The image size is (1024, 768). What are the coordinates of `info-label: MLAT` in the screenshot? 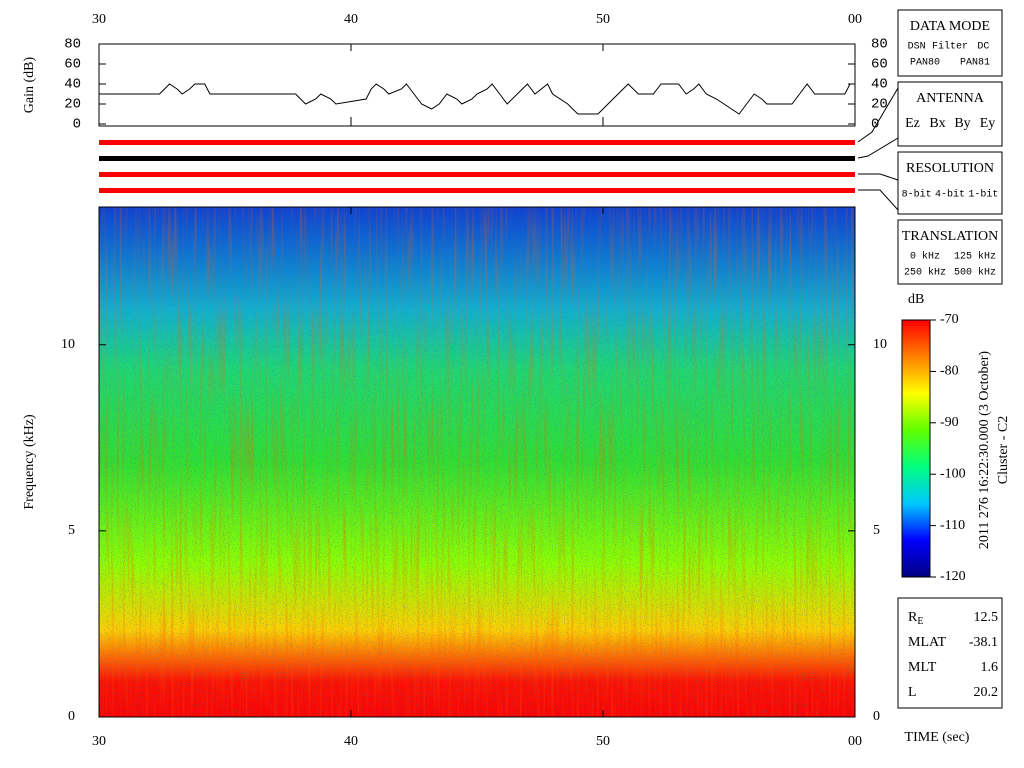 It's located at (927, 642).